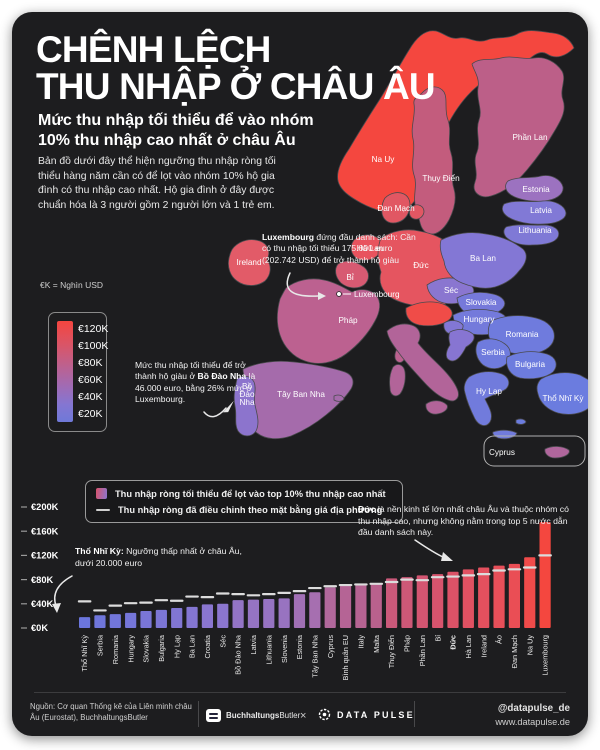 The height and width of the screenshot is (750, 600). I want to click on ppp-dash-Luxembourg, so click(545, 555).